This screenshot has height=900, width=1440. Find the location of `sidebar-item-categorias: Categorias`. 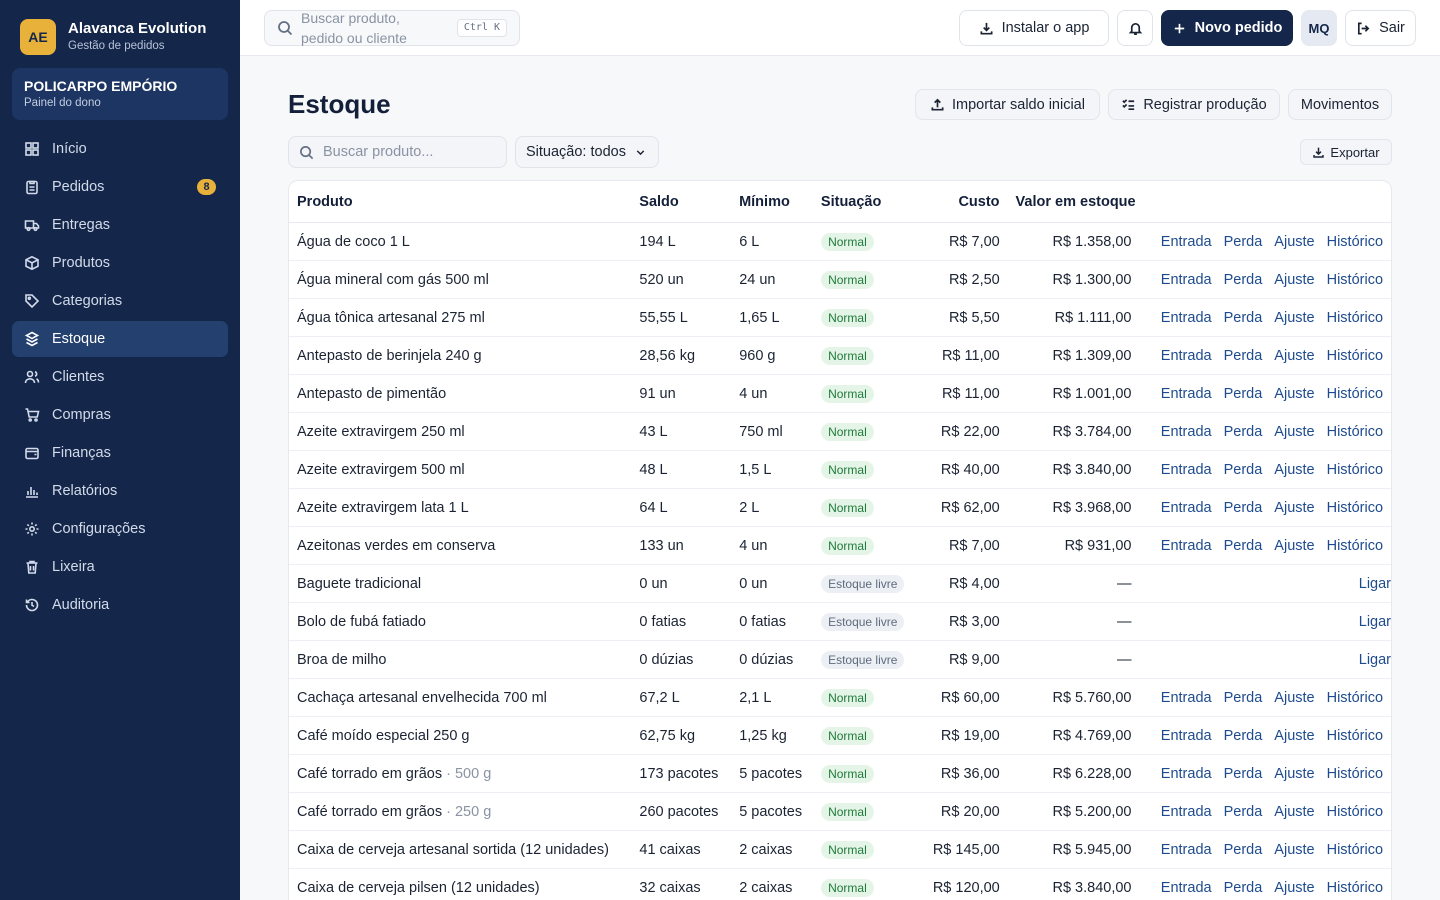

sidebar-item-categorias: Categorias is located at coordinates (120, 301).